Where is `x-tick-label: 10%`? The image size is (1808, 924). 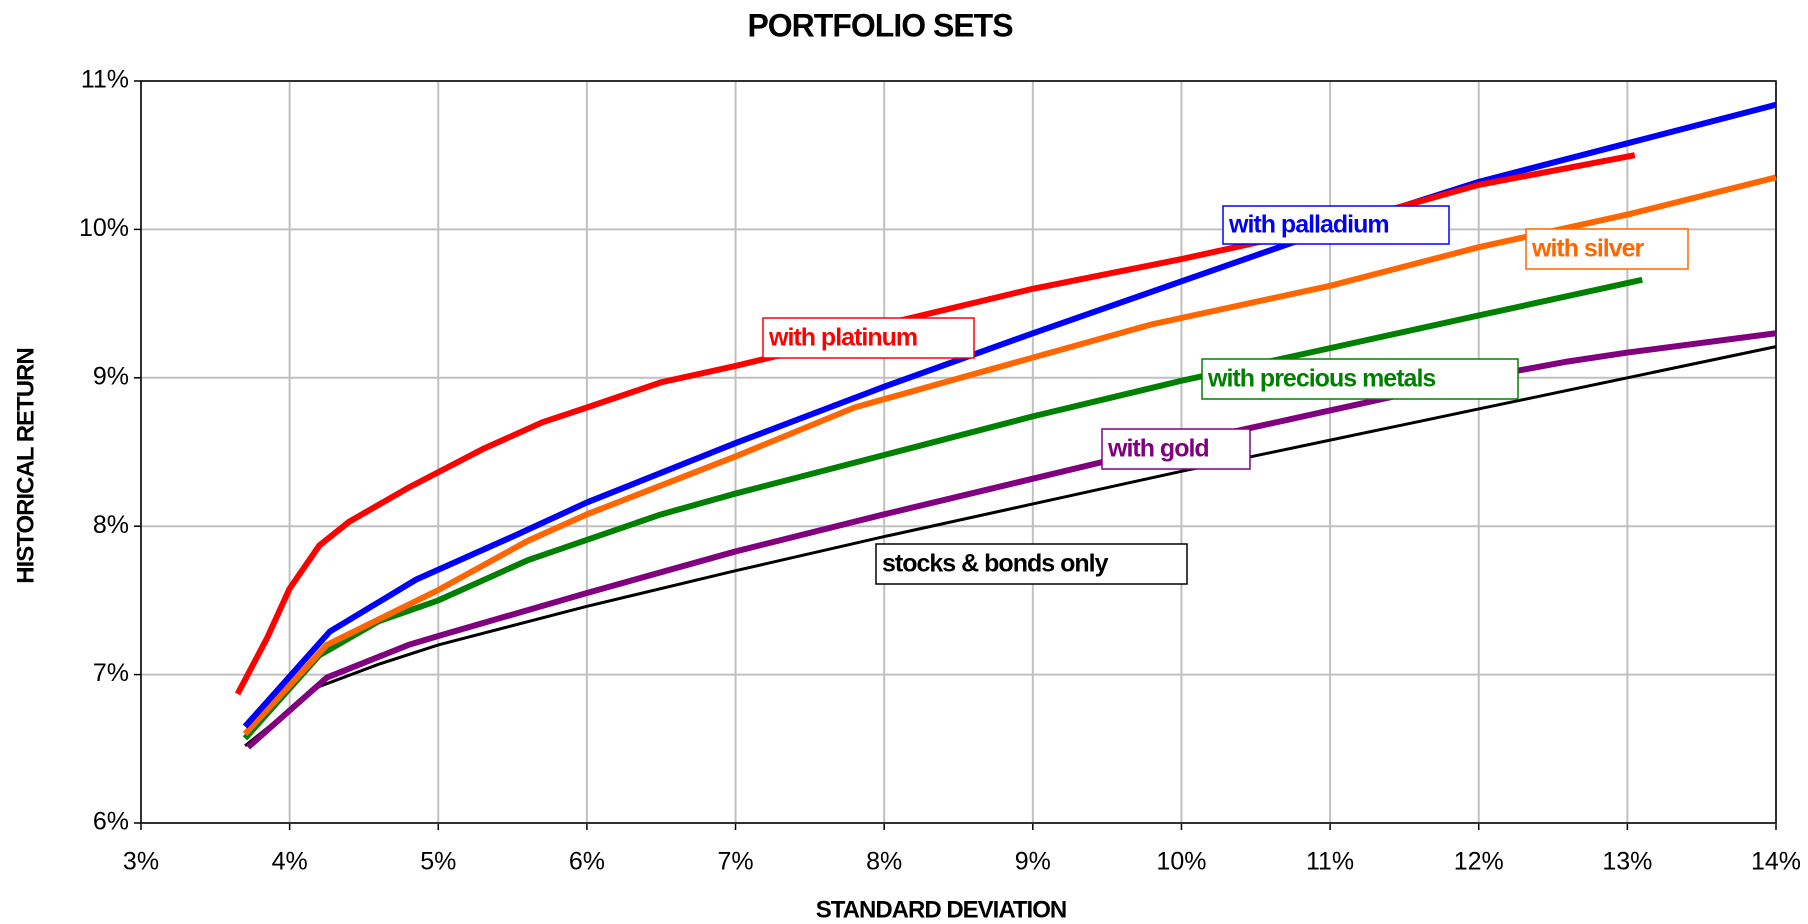 x-tick-label: 10% is located at coordinates (1181, 862).